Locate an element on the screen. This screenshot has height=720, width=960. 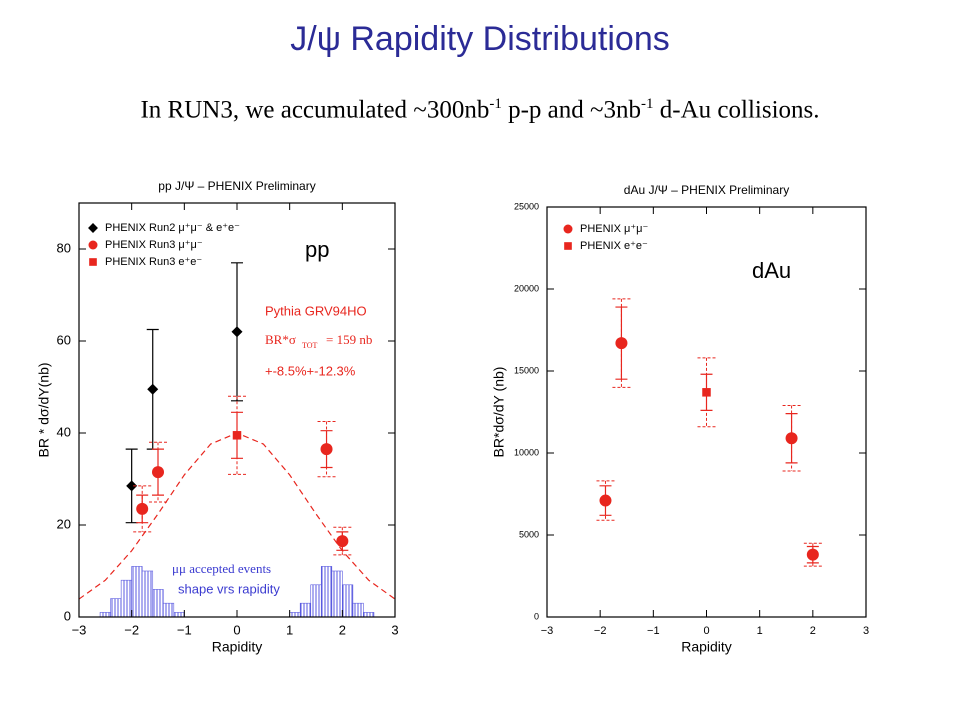
y-tick-label: 5000 is located at coordinates (529, 534).